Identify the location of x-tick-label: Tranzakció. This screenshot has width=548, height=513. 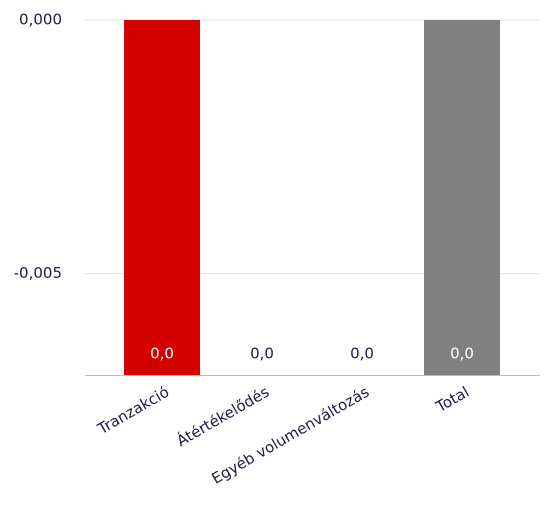
(133, 411).